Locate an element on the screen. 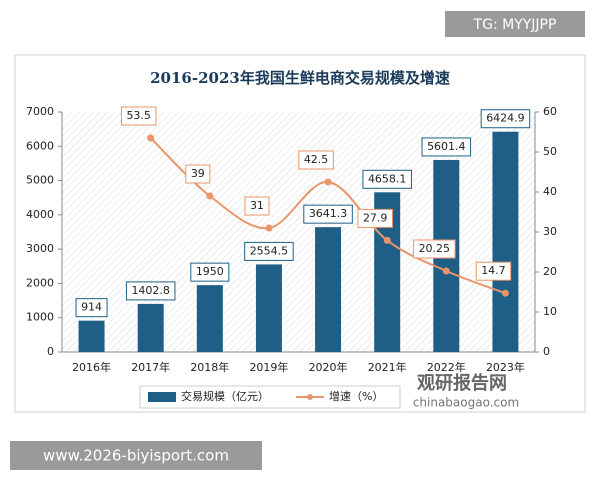 The image size is (600, 480). legend-label: 增速（%） is located at coordinates (356, 396).